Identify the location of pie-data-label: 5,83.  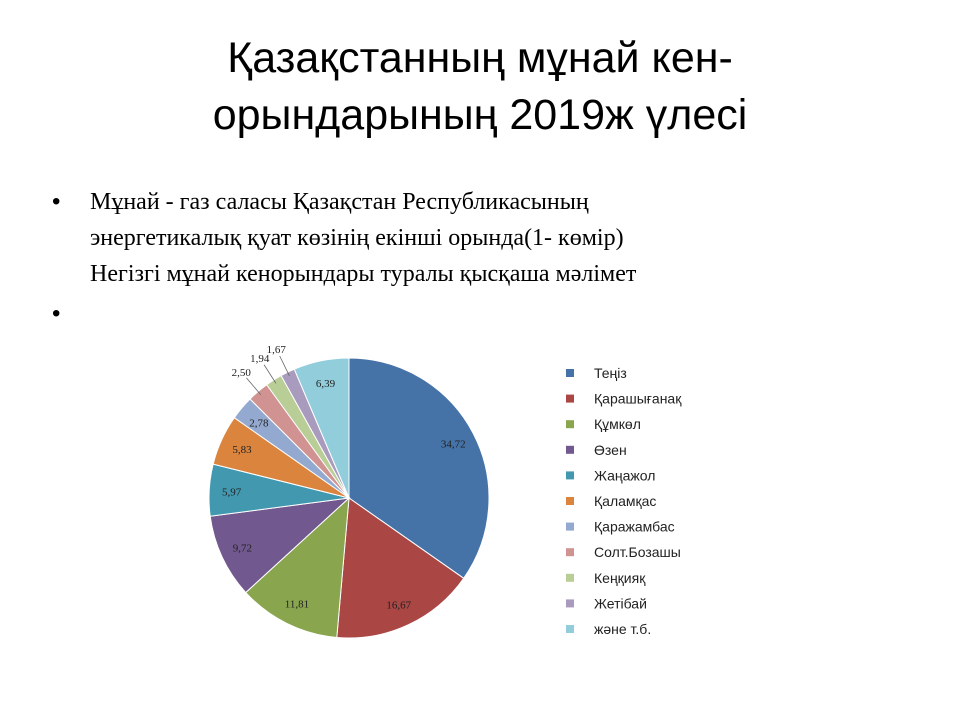
(242, 450).